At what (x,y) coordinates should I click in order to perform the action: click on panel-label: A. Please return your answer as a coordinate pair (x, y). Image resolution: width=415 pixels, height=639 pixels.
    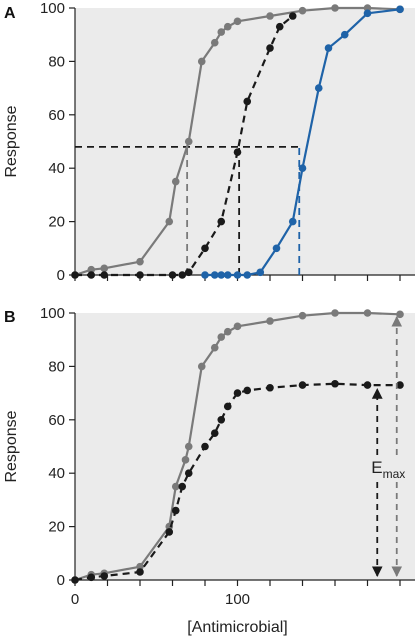
    Looking at the image, I should click on (10, 13).